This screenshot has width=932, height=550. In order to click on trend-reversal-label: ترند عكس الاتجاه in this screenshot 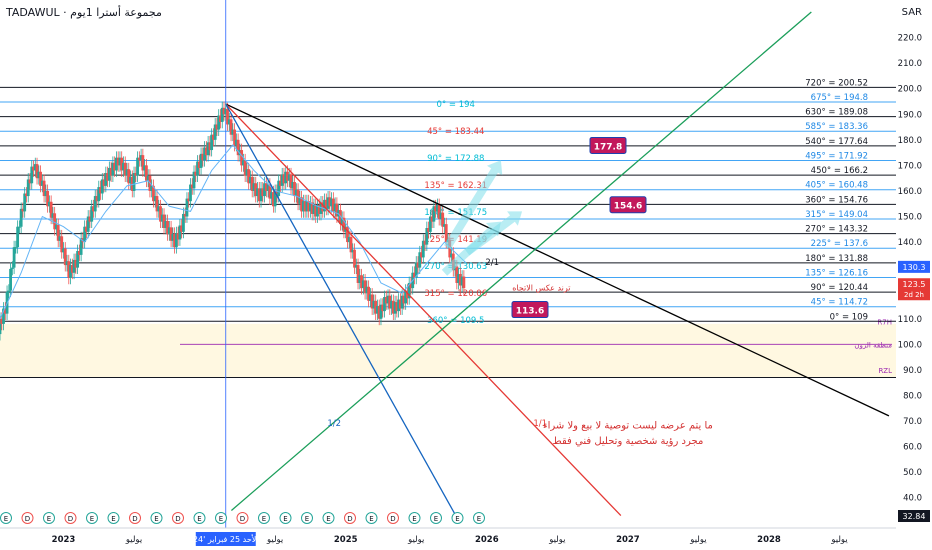, I will do `click(541, 288)`.